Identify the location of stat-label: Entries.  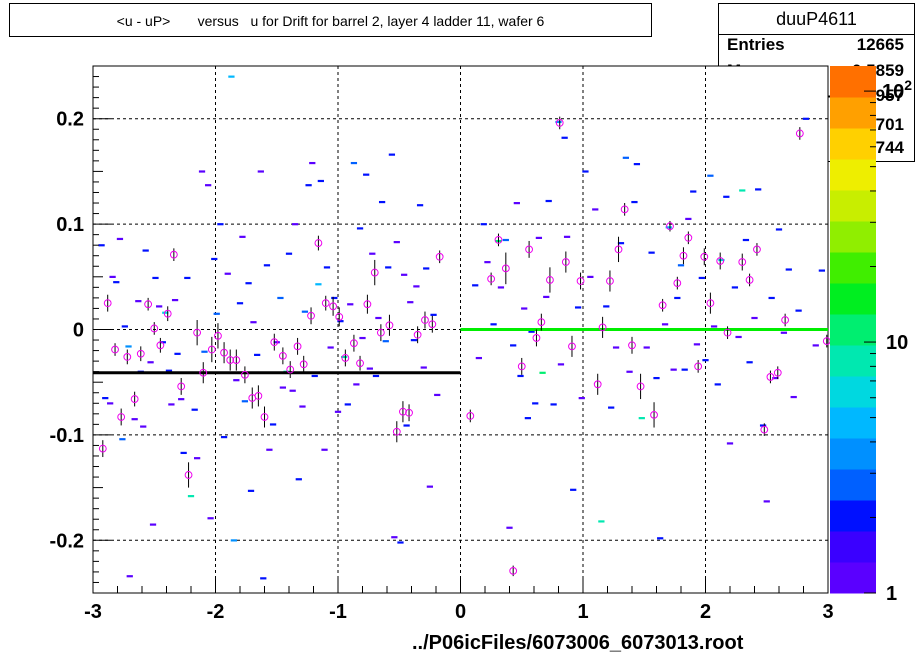
(756, 44).